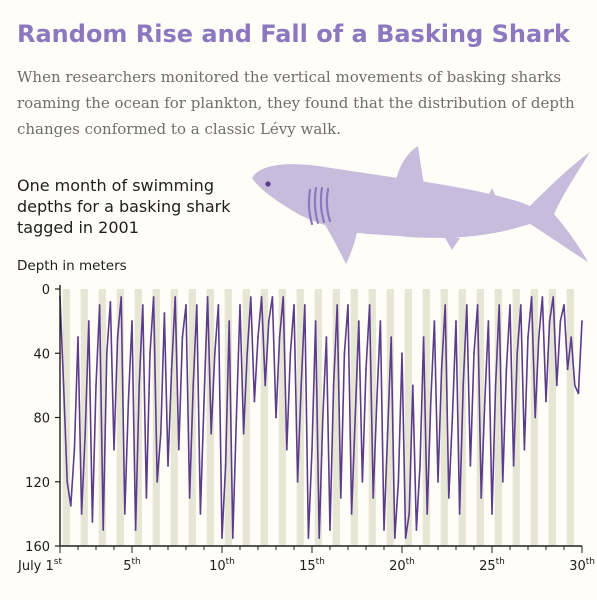 The height and width of the screenshot is (600, 597). What do you see at coordinates (582, 565) in the screenshot?
I see `x-tick-label: 30th` at bounding box center [582, 565].